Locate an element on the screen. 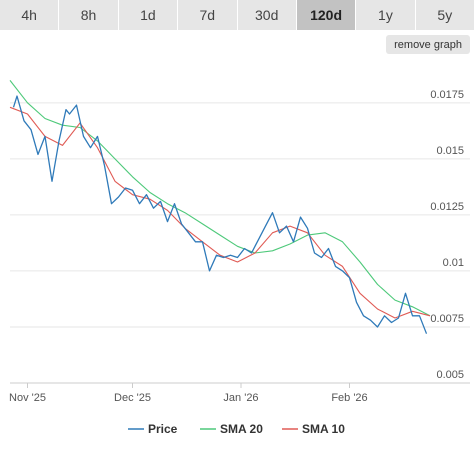  tab-1y: 1y is located at coordinates (386, 15).